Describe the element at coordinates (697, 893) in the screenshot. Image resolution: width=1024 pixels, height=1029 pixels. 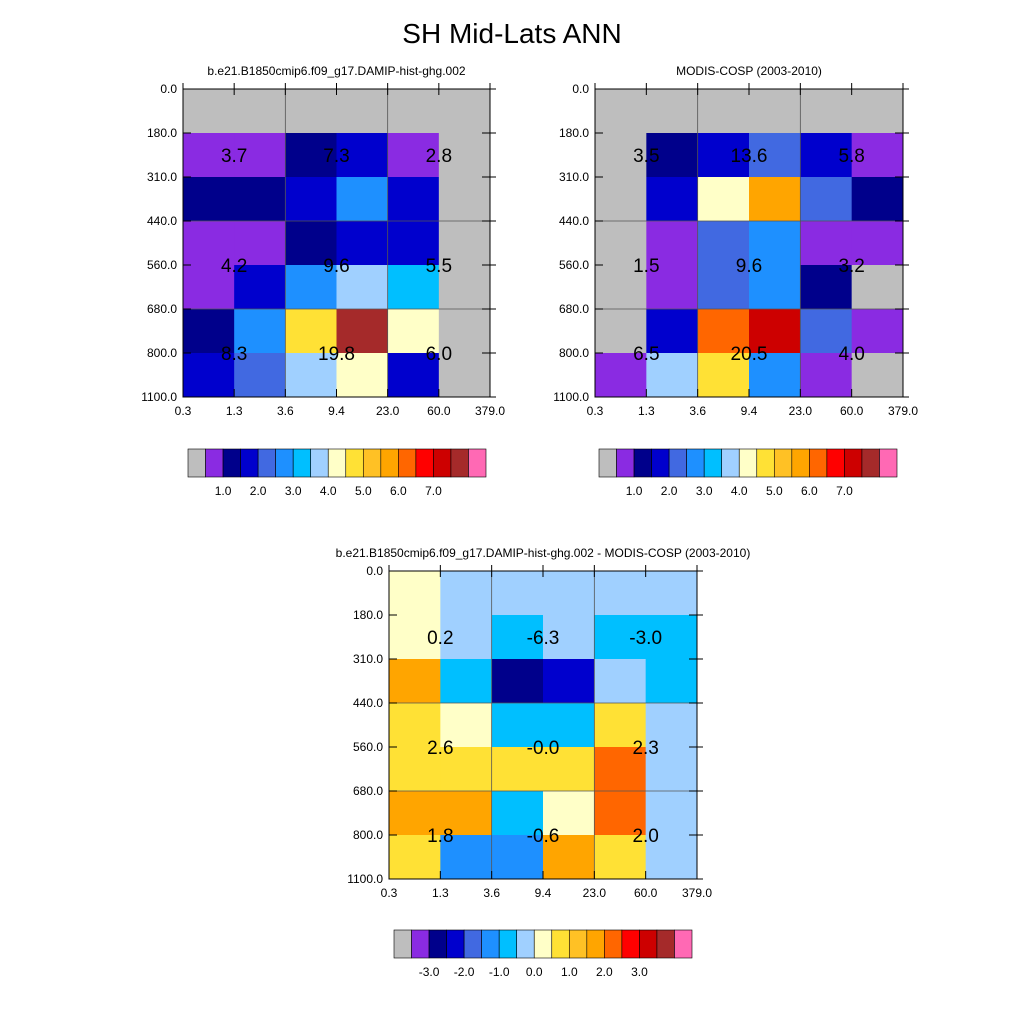
I see `x-tick-label: 379.0` at that location.